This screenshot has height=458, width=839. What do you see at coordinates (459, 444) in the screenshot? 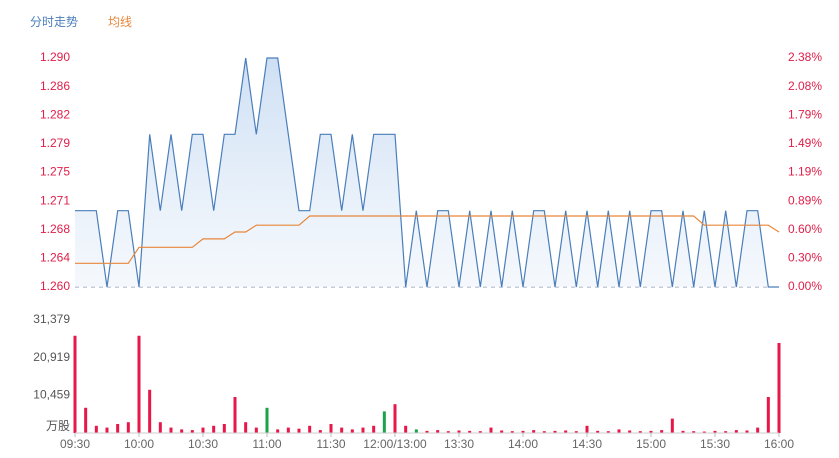
I see `x-tick-label: 13:30` at bounding box center [459, 444].